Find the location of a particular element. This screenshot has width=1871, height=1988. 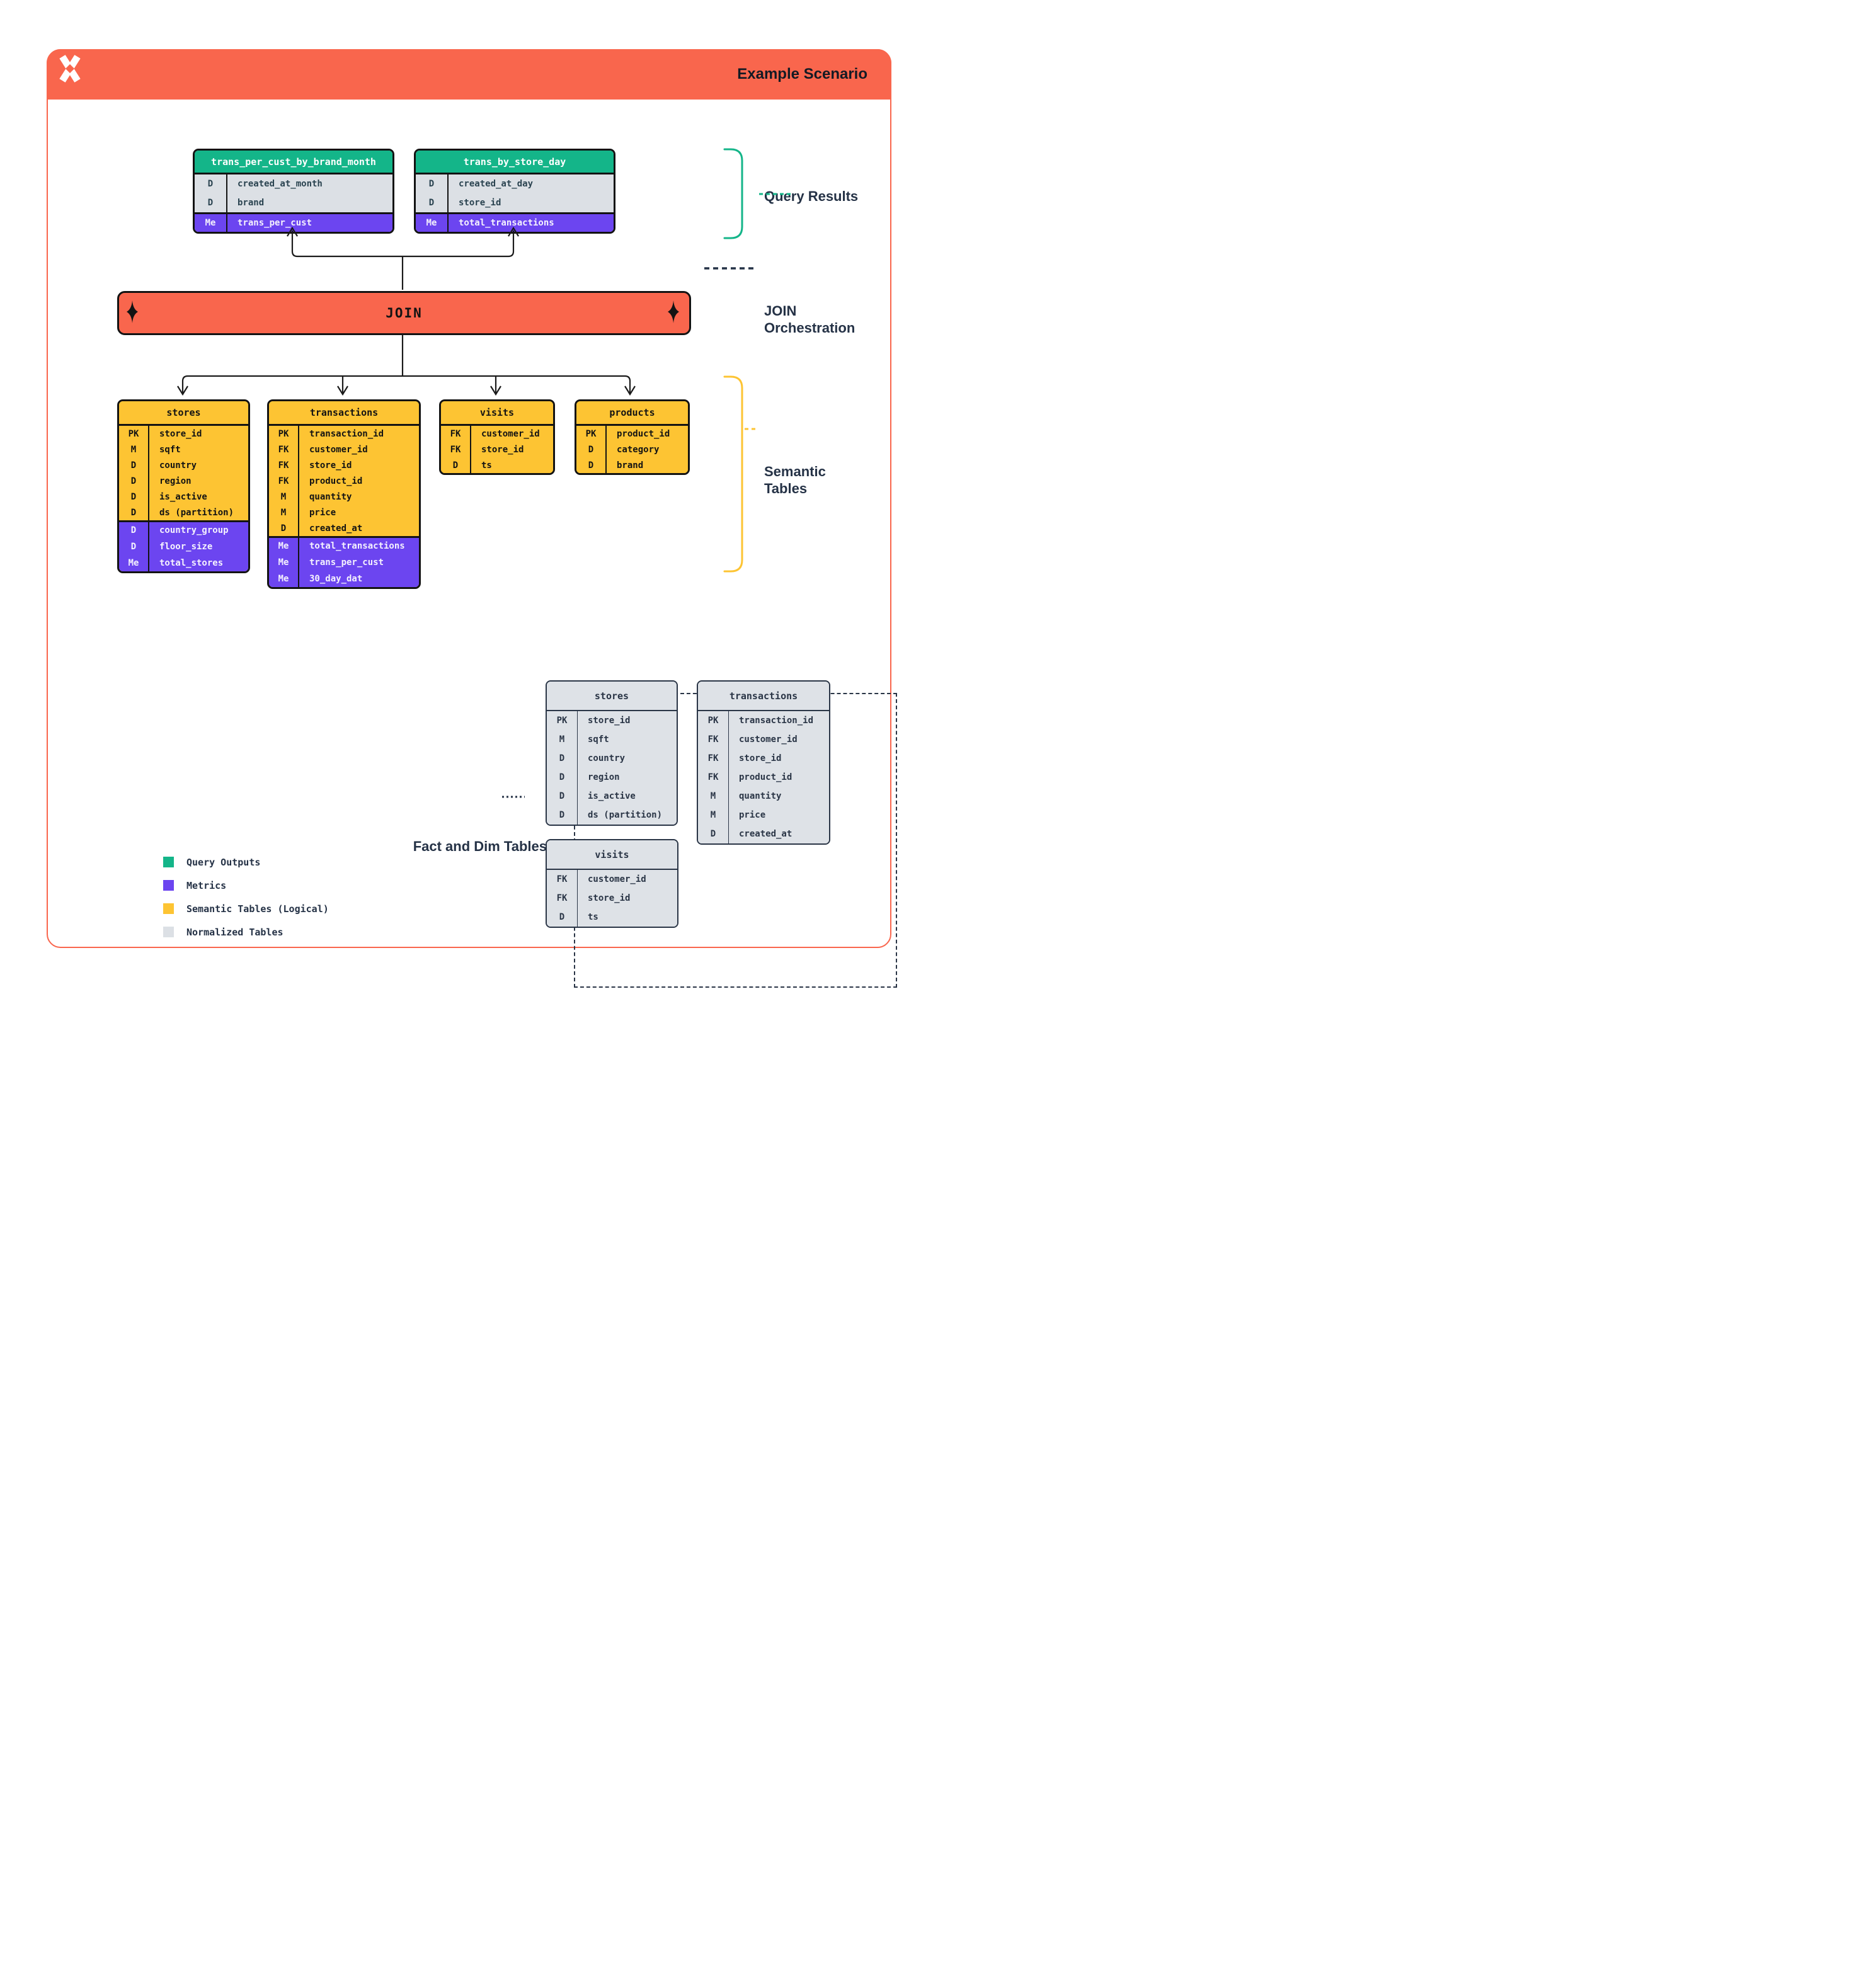

table-title: transactions is located at coordinates (344, 413).